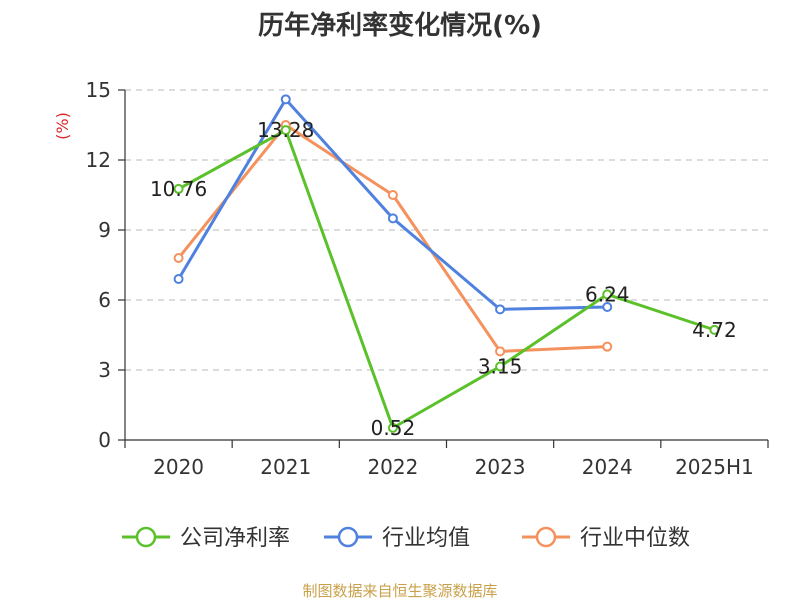 The width and height of the screenshot is (800, 600). I want to click on data-label: 6.24, so click(607, 294).